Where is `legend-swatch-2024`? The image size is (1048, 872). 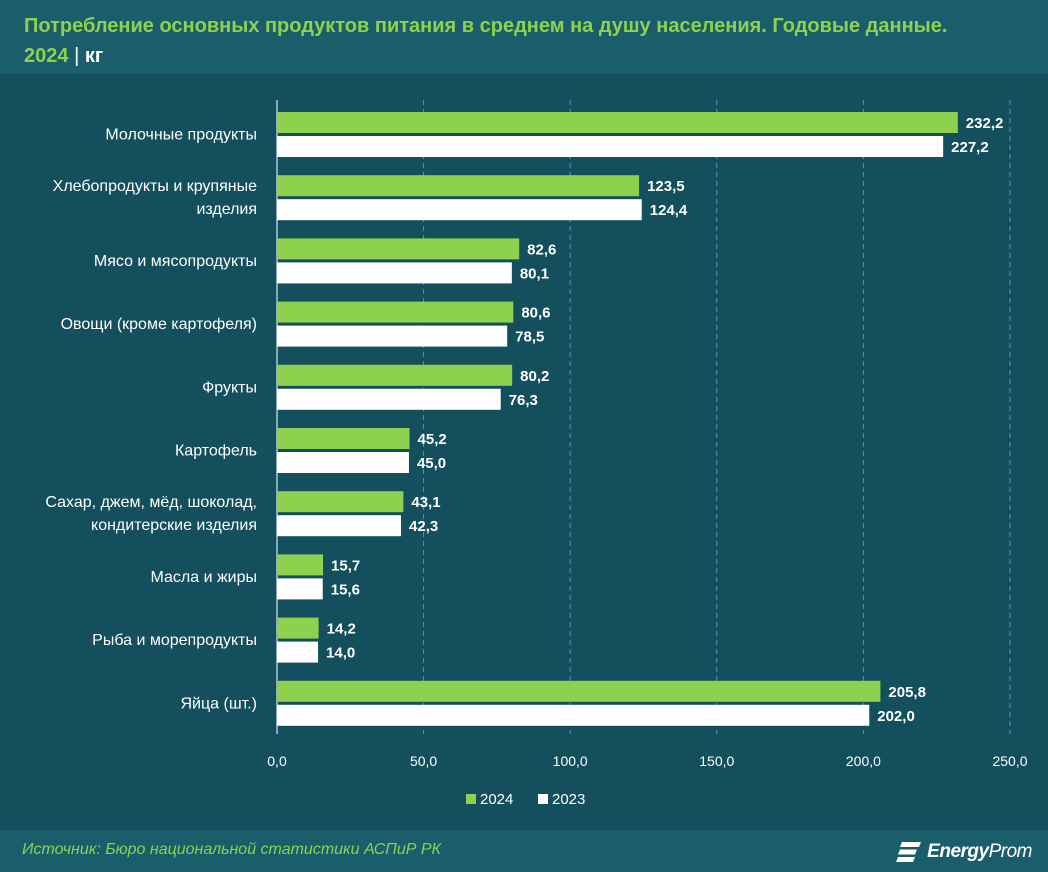 legend-swatch-2024 is located at coordinates (471, 799).